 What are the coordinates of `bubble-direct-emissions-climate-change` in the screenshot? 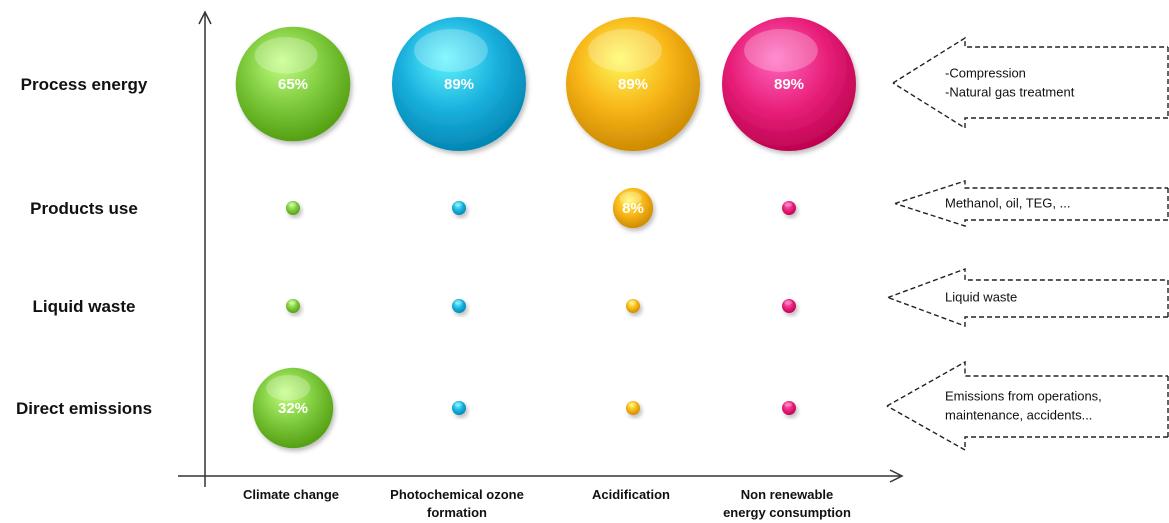 It's located at (293, 408).